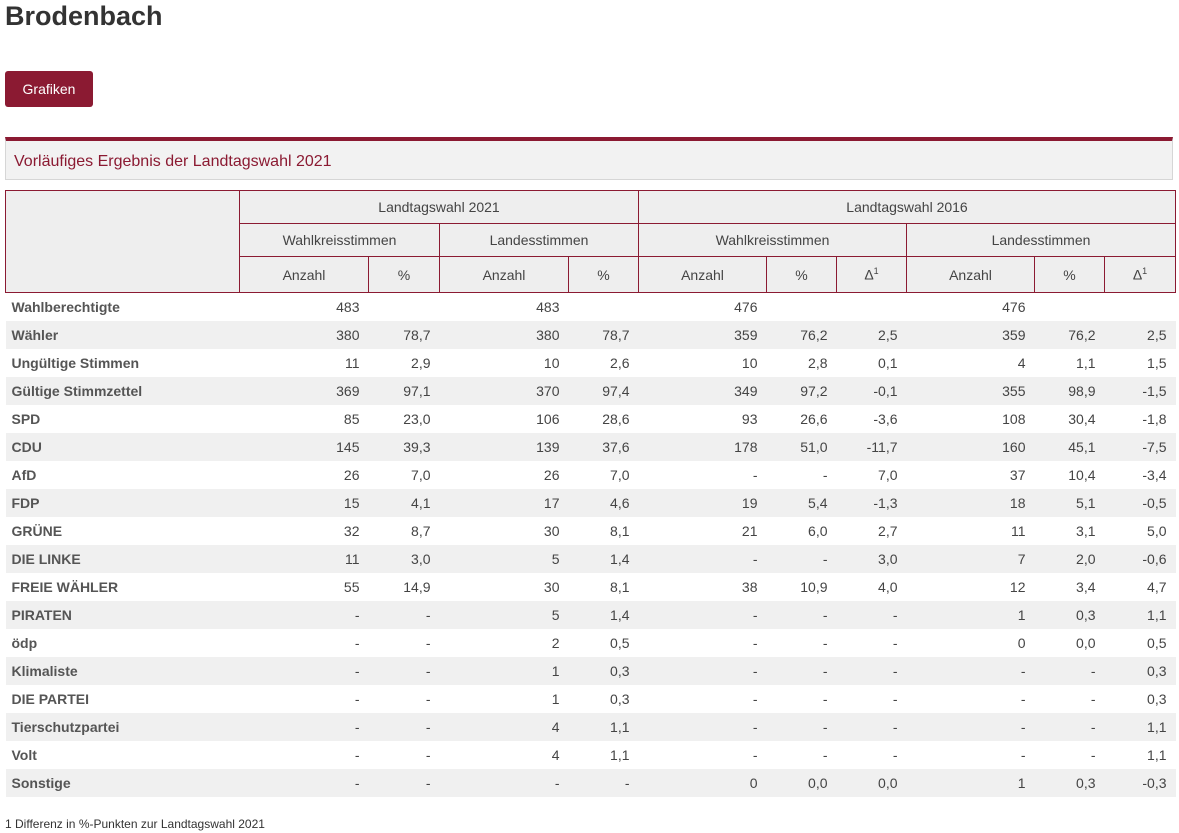  I want to click on row-label: Wähler, so click(122, 335).